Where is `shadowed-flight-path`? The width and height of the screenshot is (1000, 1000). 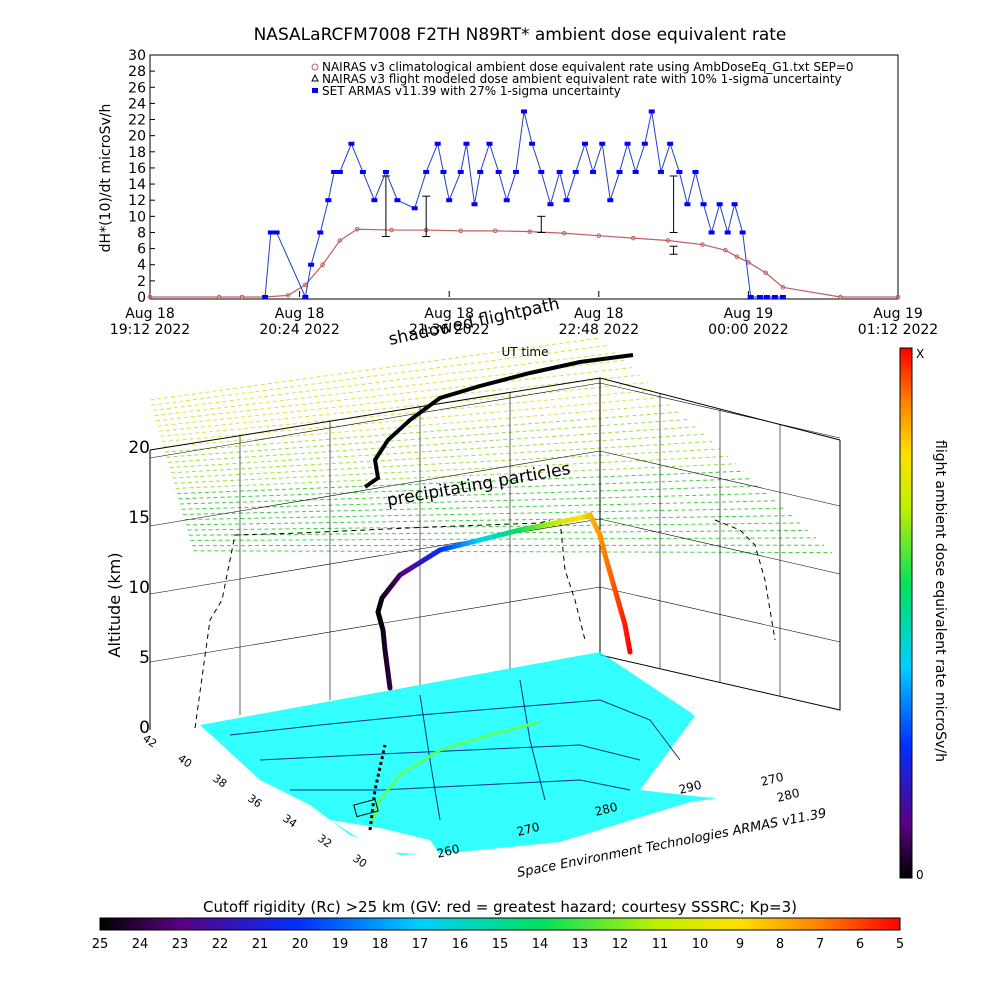
shadowed-flight-path is located at coordinates (498, 421).